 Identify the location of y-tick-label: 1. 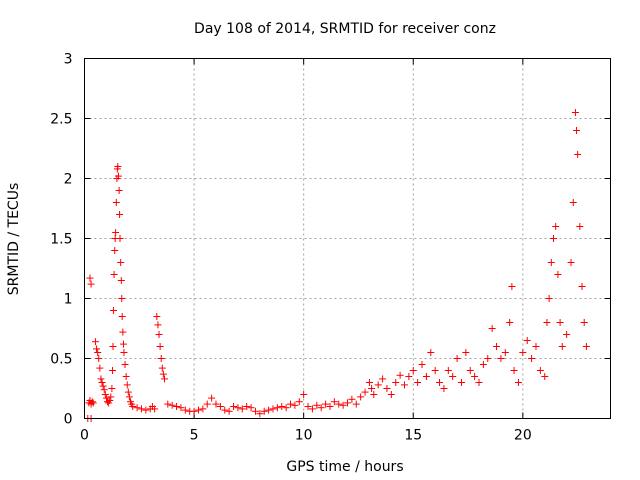
(68, 300).